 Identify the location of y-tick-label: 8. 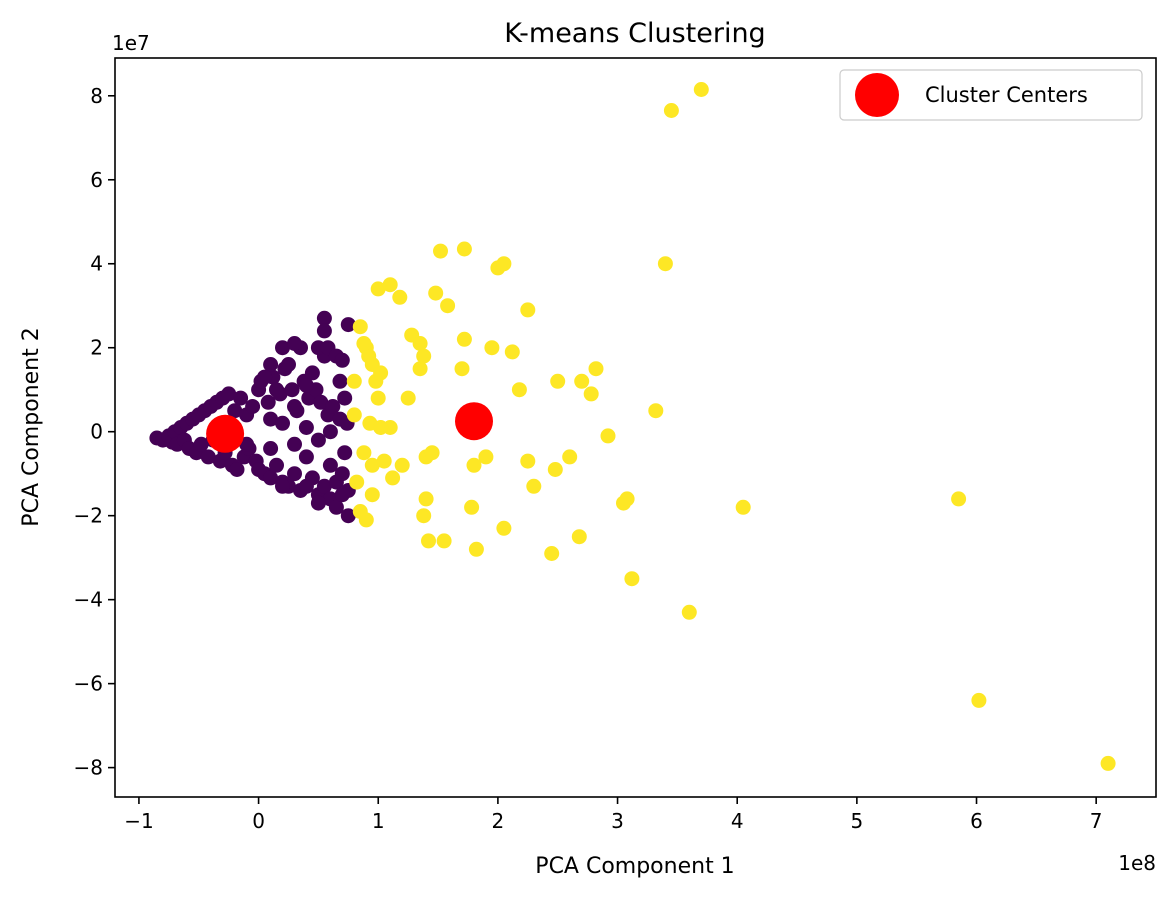
(96, 96).